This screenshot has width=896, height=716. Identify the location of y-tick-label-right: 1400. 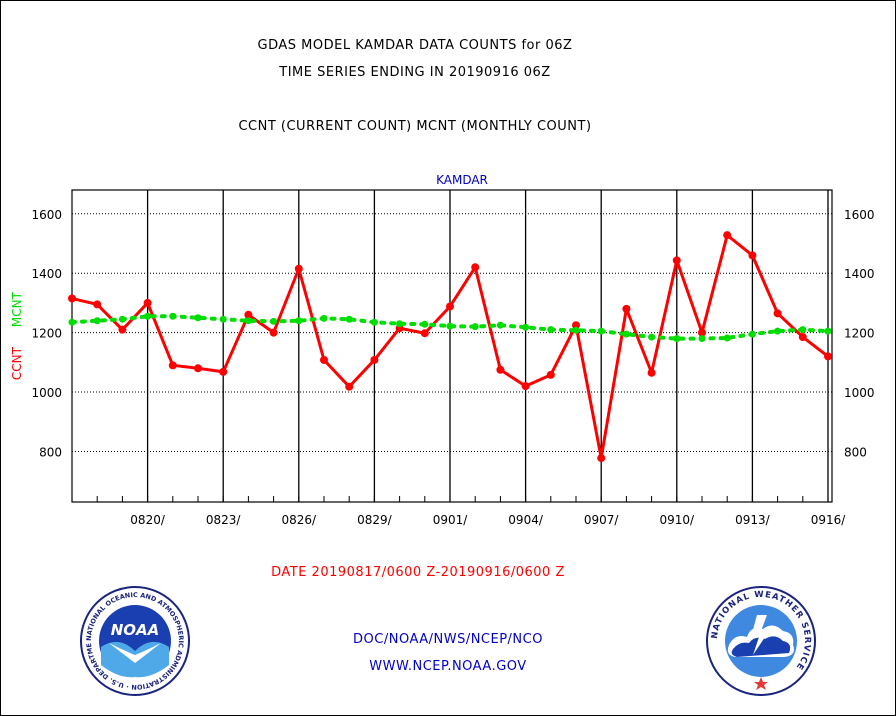
(859, 274).